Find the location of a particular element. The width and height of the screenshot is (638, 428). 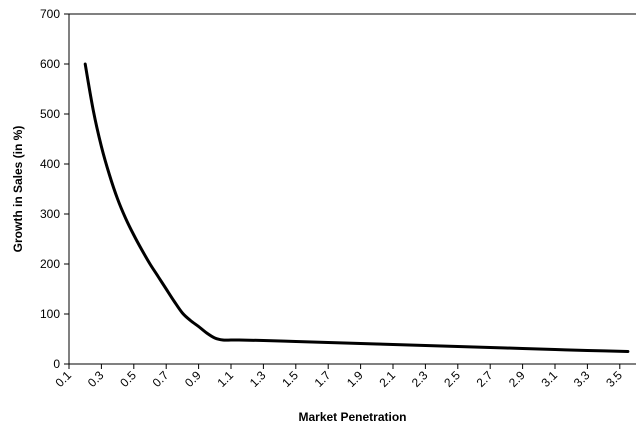

x-tick-label: 2.7 is located at coordinates (485, 379).